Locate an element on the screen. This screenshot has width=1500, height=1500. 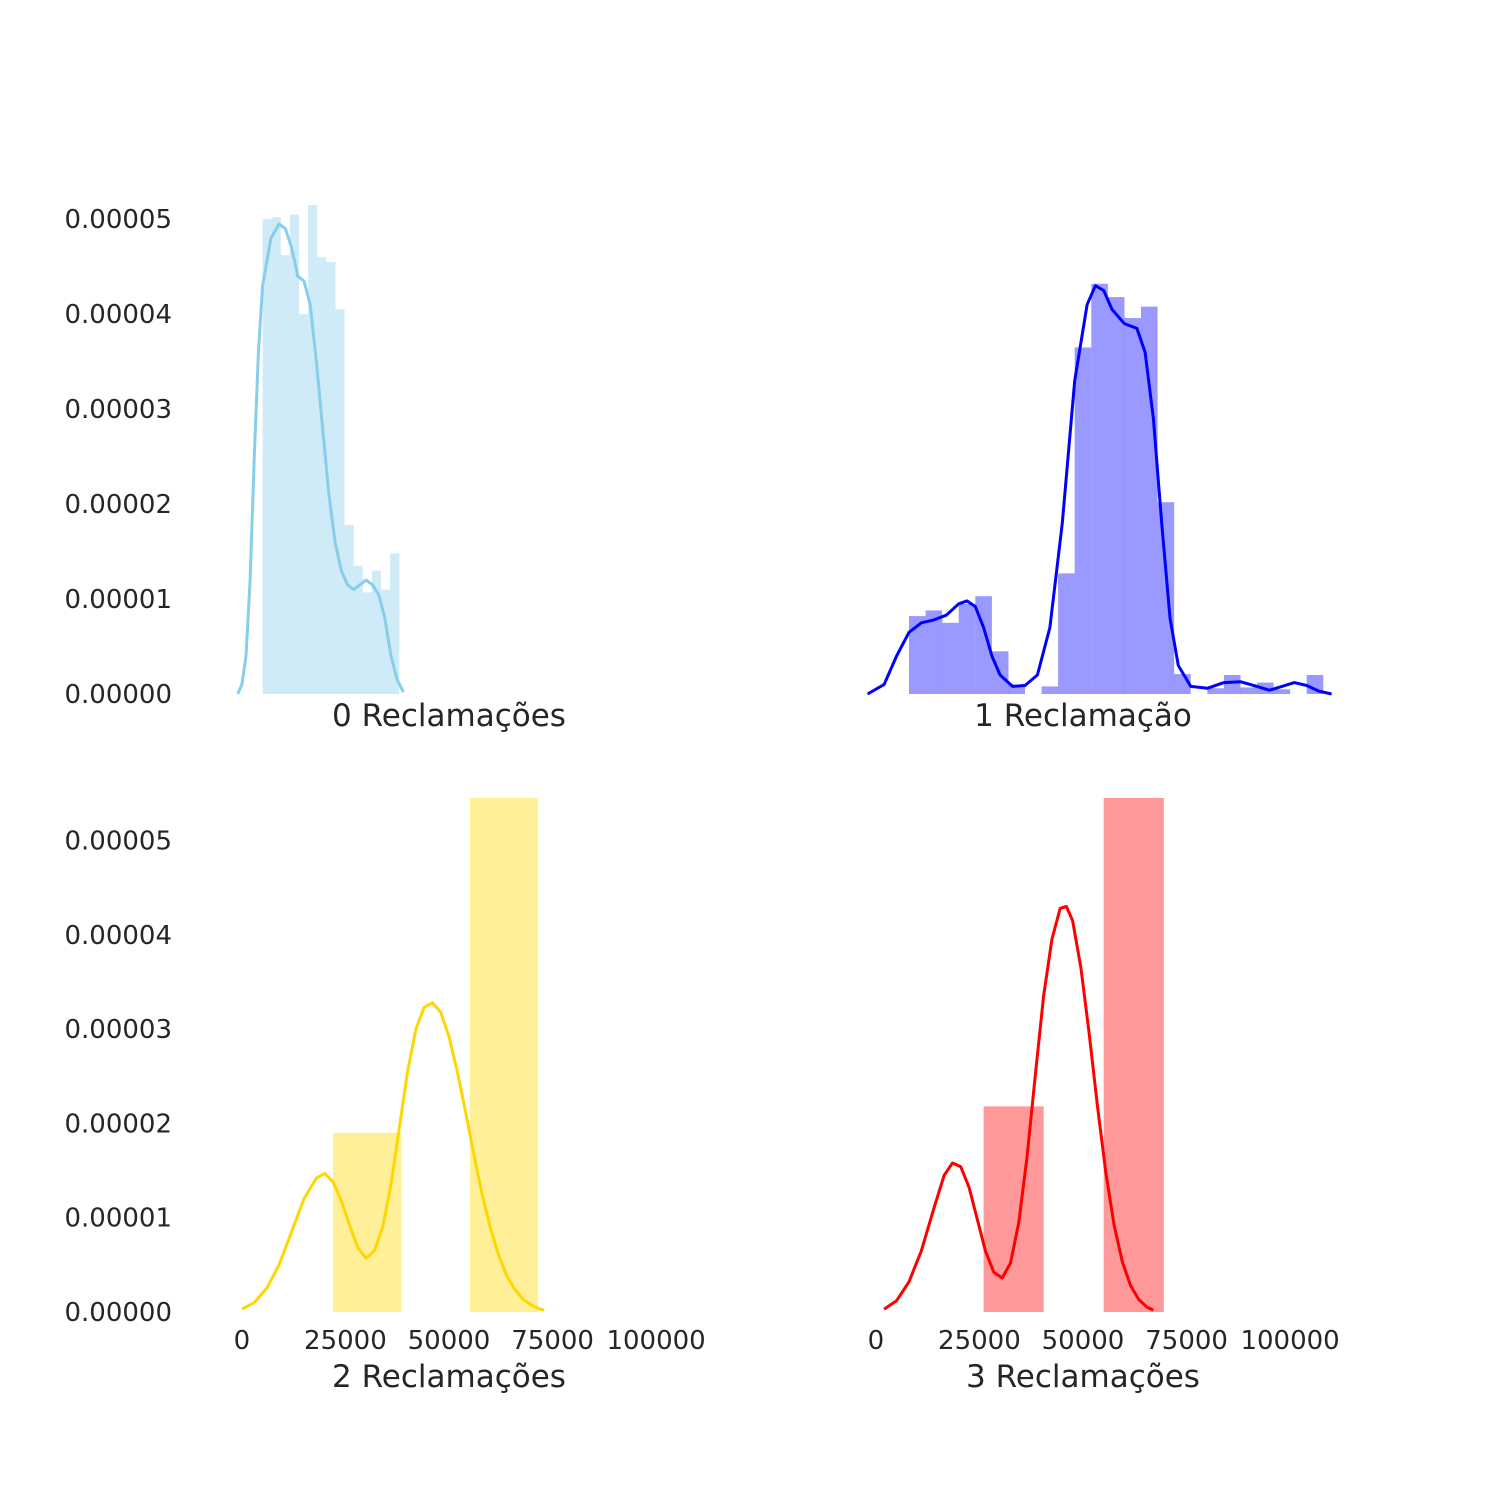
subplot-3: 0 25000 50000 75000 100000 3 Reclamações is located at coordinates (1104, 1096).